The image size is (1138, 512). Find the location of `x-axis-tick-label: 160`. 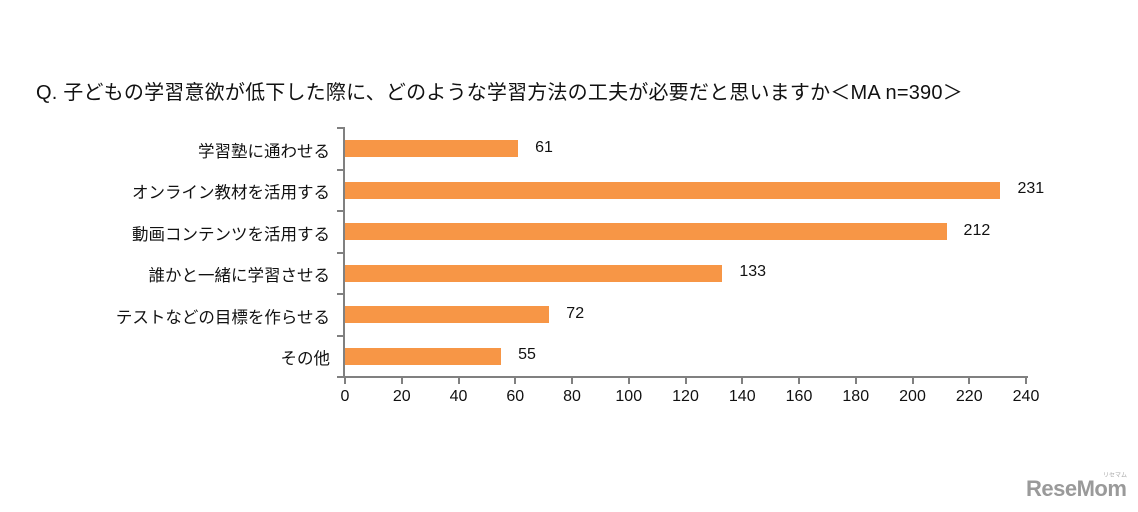

x-axis-tick-label: 160 is located at coordinates (799, 396).